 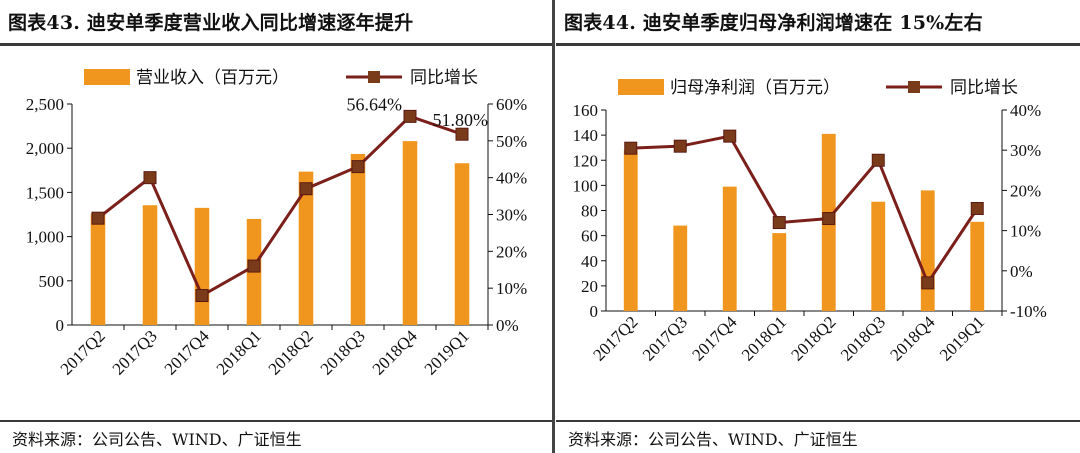 What do you see at coordinates (984, 88) in the screenshot?
I see `right-legend-line-label: 同比增长` at bounding box center [984, 88].